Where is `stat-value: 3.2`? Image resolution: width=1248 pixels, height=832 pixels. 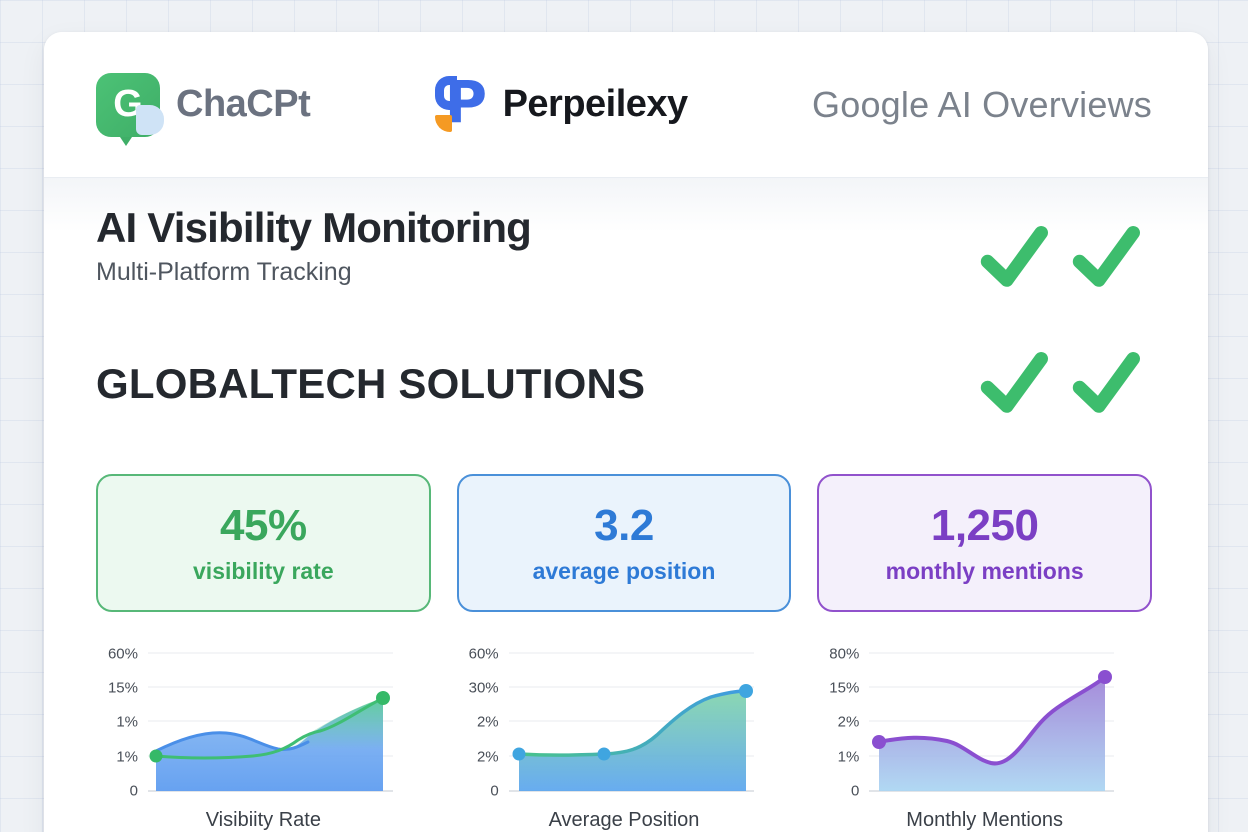
stat-value: 3.2 is located at coordinates (624, 525).